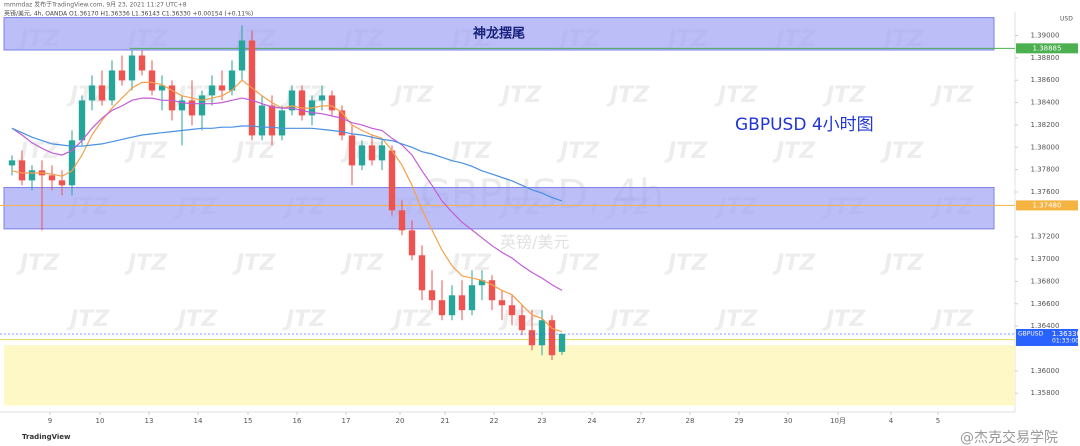  Describe the element at coordinates (445, 421) in the screenshot. I see `x-tick-label: 21` at that location.